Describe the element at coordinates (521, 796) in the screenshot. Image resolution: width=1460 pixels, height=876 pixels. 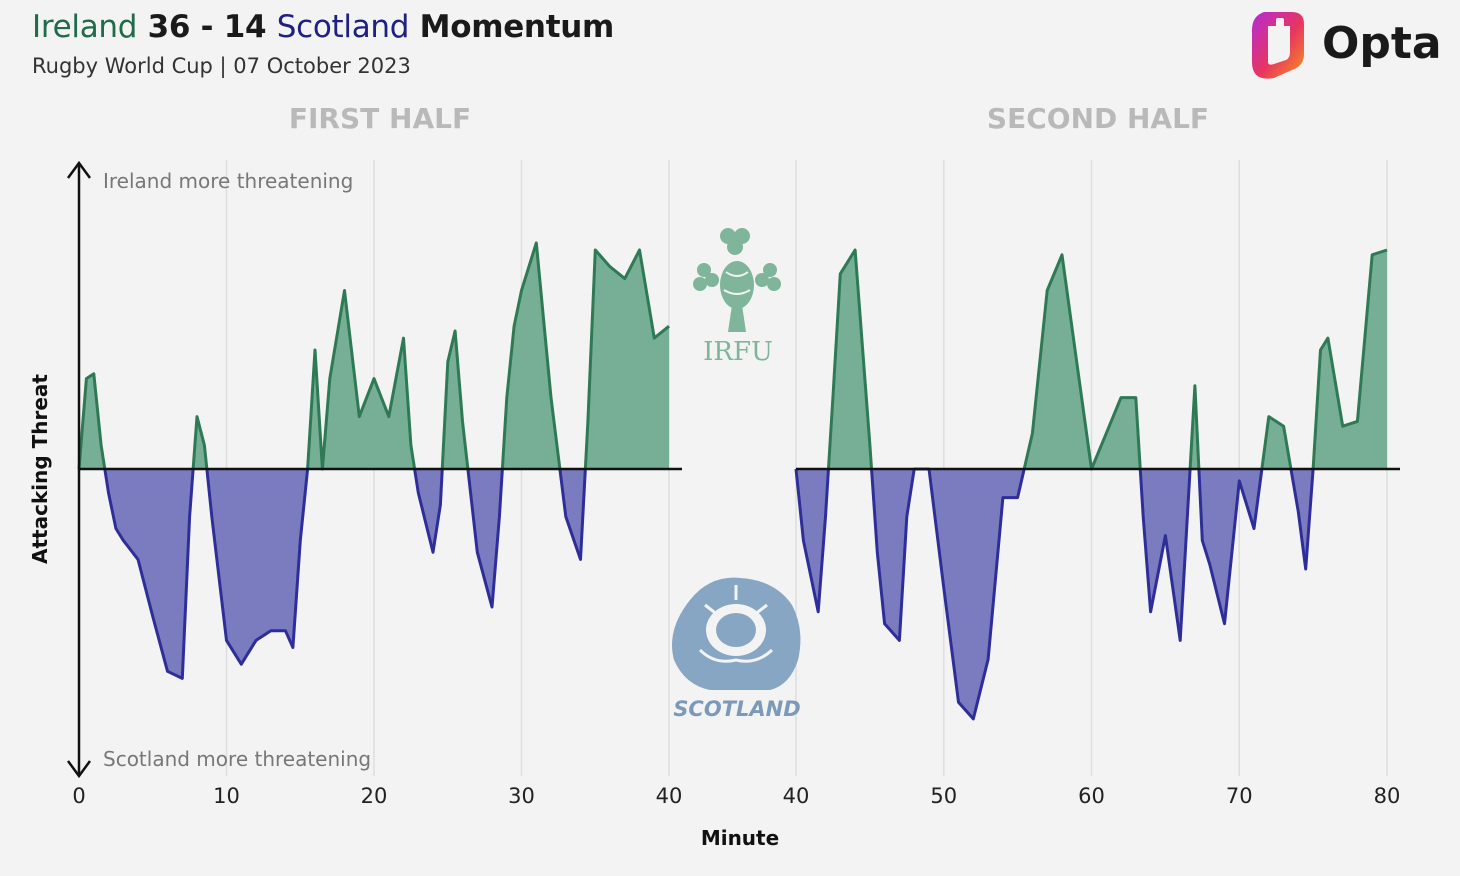
I see `x-tick-label: 30` at that location.